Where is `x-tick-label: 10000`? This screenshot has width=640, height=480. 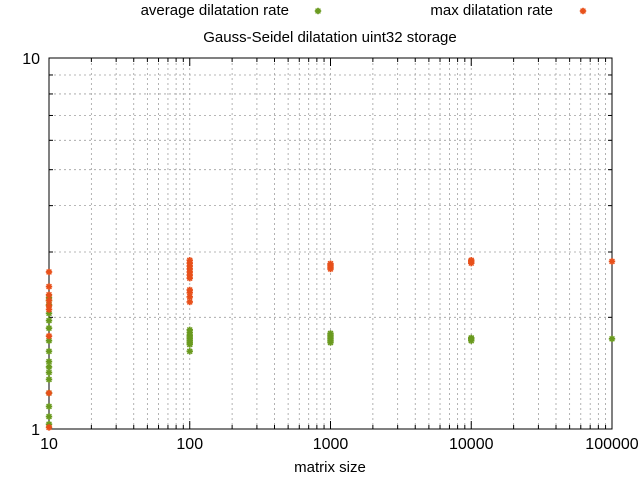 x-tick-label: 10000 is located at coordinates (471, 444).